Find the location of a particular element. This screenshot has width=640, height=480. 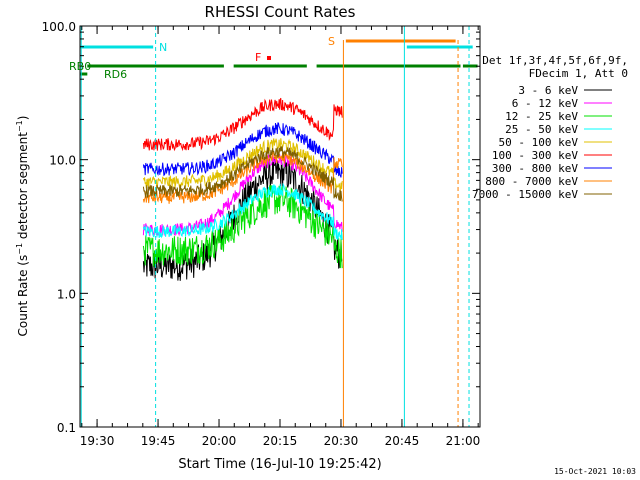

timestamp: 15-Oct-2021 10:03 is located at coordinates (595, 471).